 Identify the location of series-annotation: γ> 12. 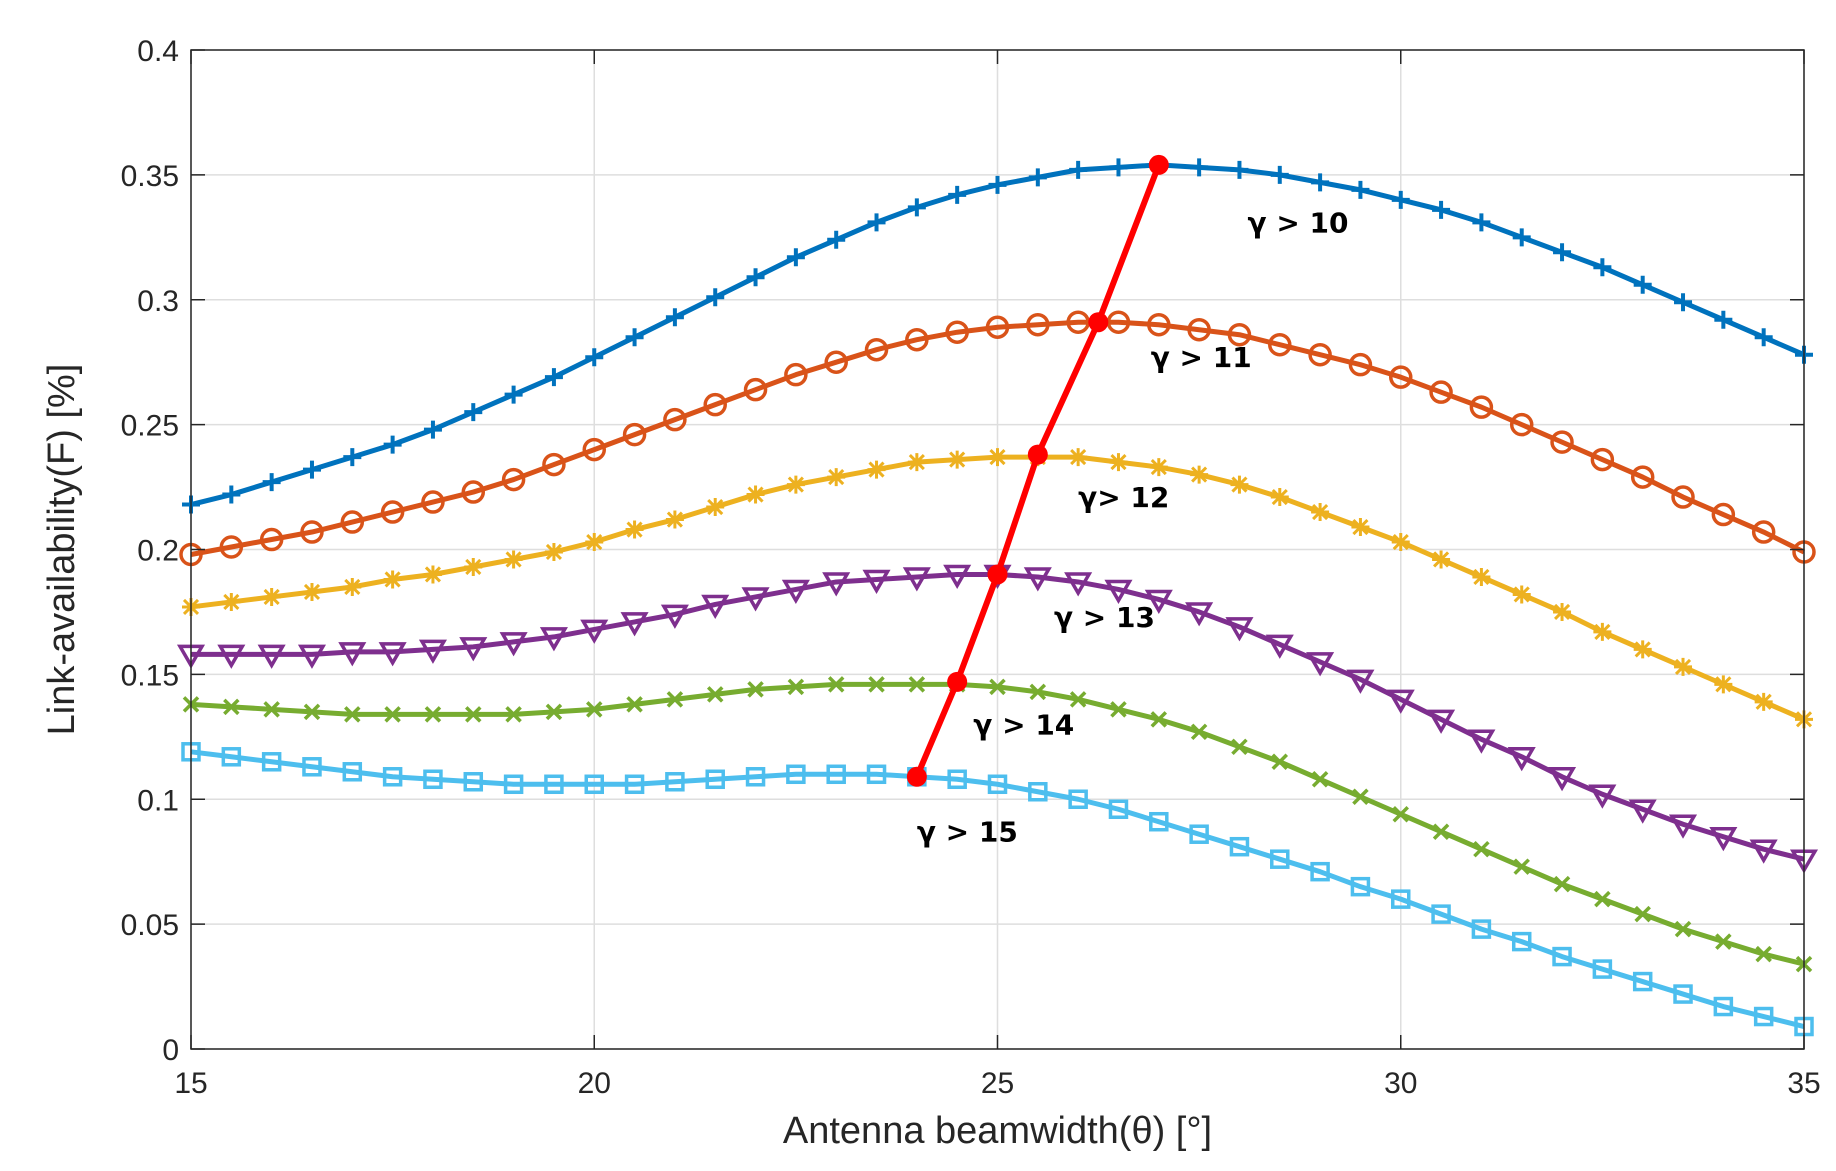
(1123, 497).